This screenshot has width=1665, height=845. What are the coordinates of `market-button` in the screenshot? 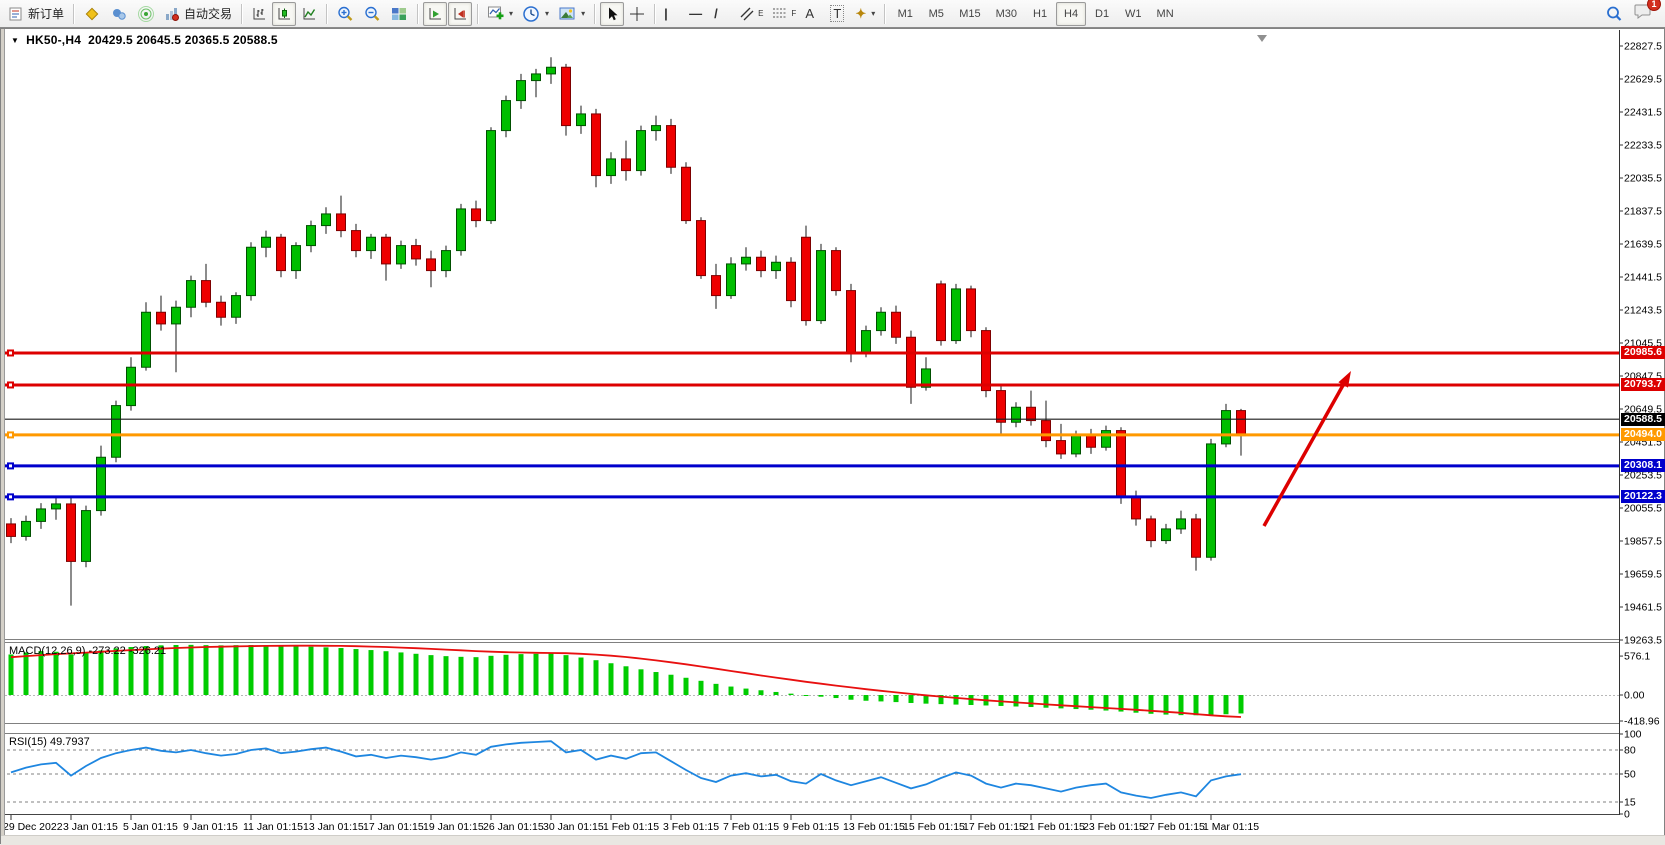 It's located at (92, 14).